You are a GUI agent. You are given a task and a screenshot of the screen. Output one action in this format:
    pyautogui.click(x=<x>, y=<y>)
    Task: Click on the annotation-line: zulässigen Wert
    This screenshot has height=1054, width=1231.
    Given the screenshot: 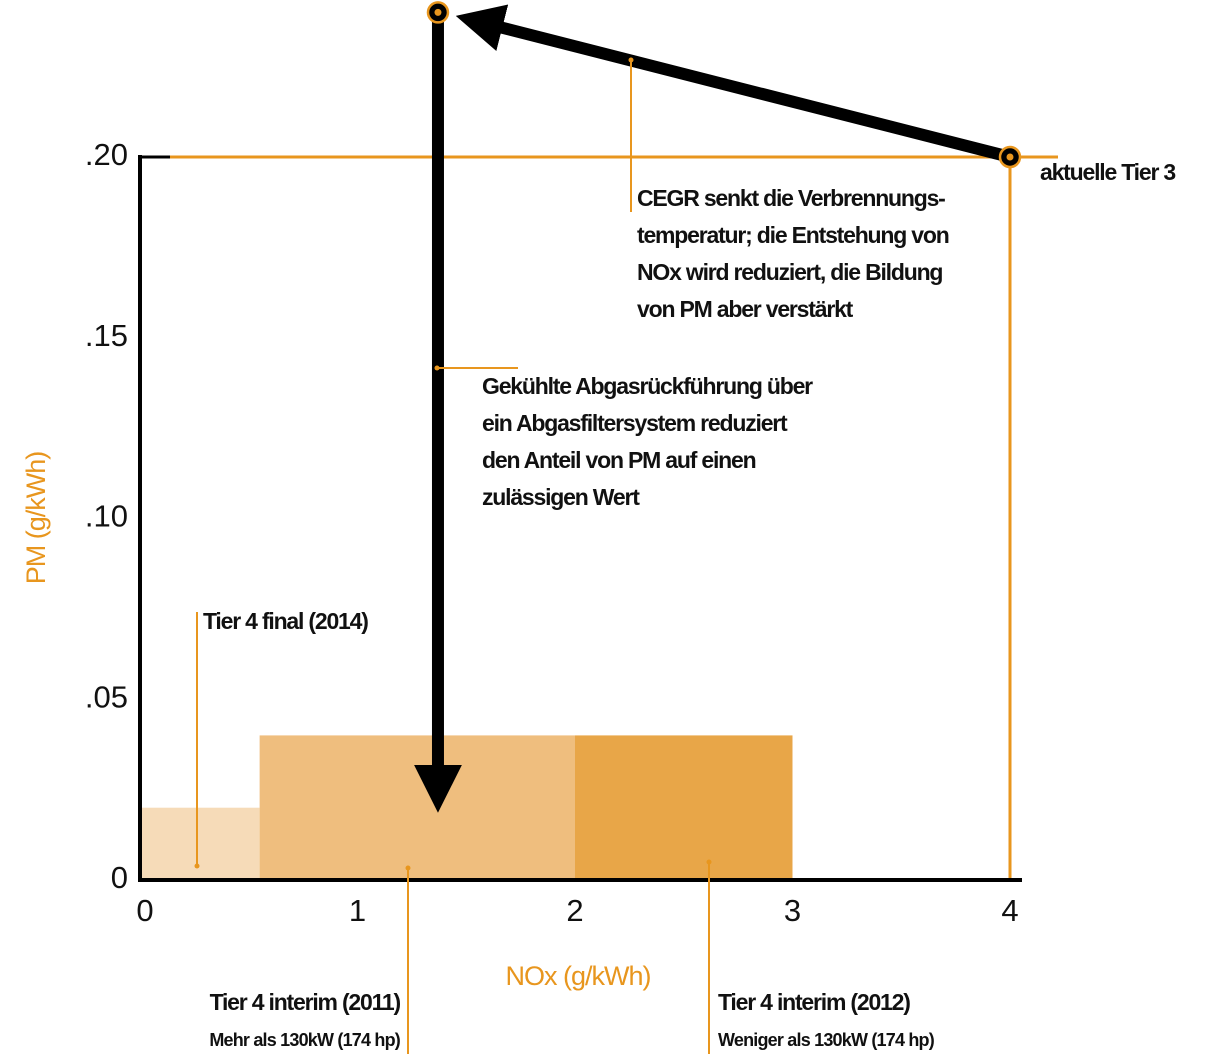 What is the action you would take?
    pyautogui.click(x=561, y=497)
    